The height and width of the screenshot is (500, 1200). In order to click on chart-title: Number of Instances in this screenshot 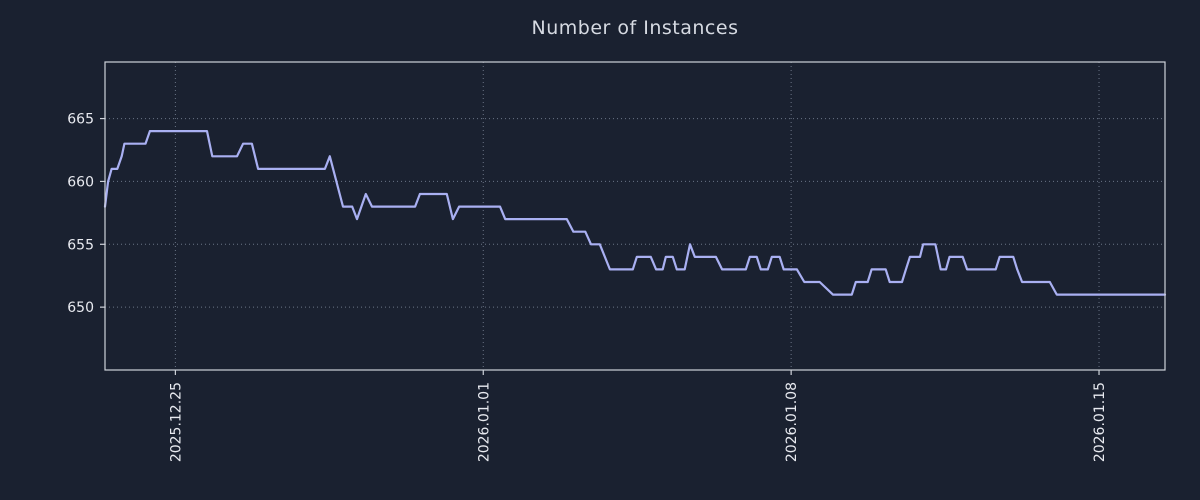, I will do `click(635, 28)`.